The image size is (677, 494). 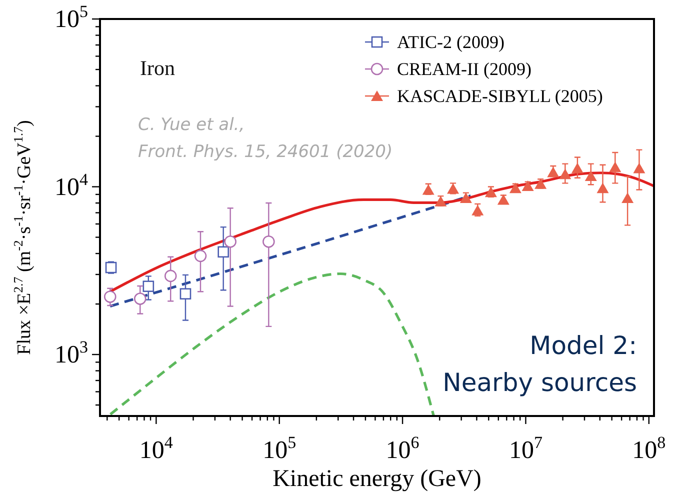 I want to click on x-tick-label: 10$^{4}$, so click(x=156, y=448).